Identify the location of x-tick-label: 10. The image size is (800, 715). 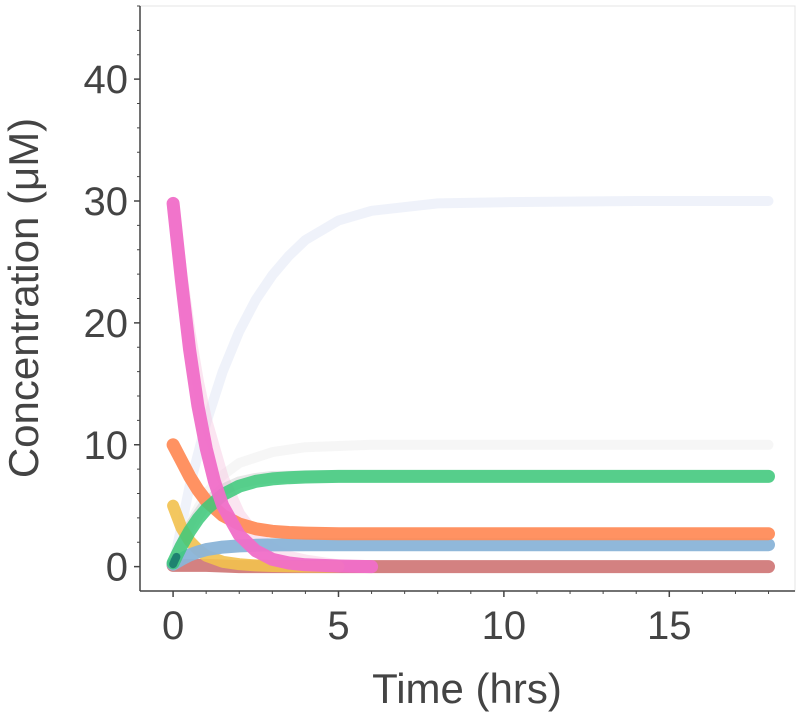
(504, 626).